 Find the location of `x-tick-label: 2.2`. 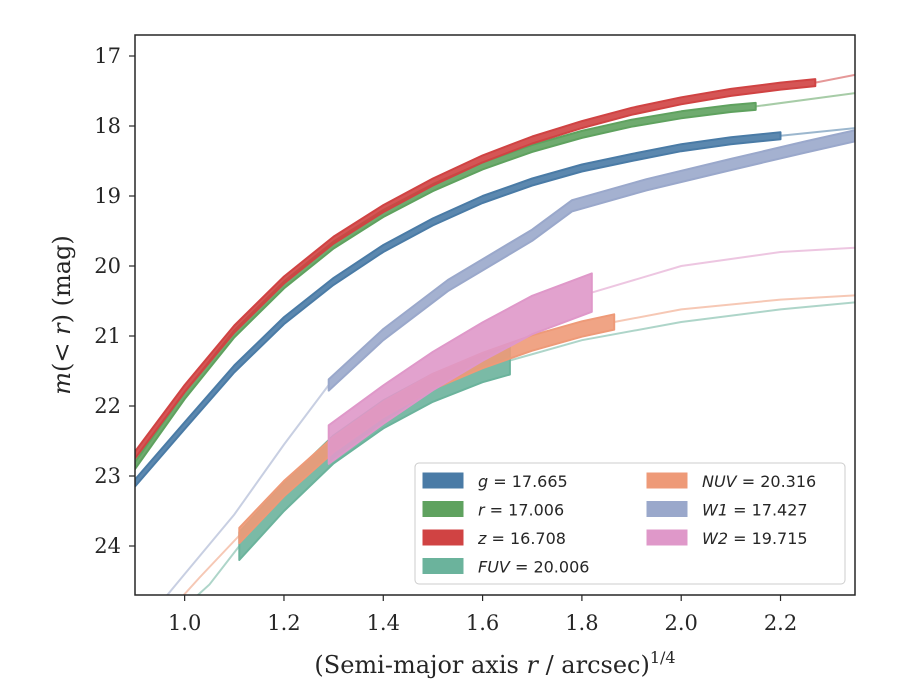

x-tick-label: 2.2 is located at coordinates (780, 623).